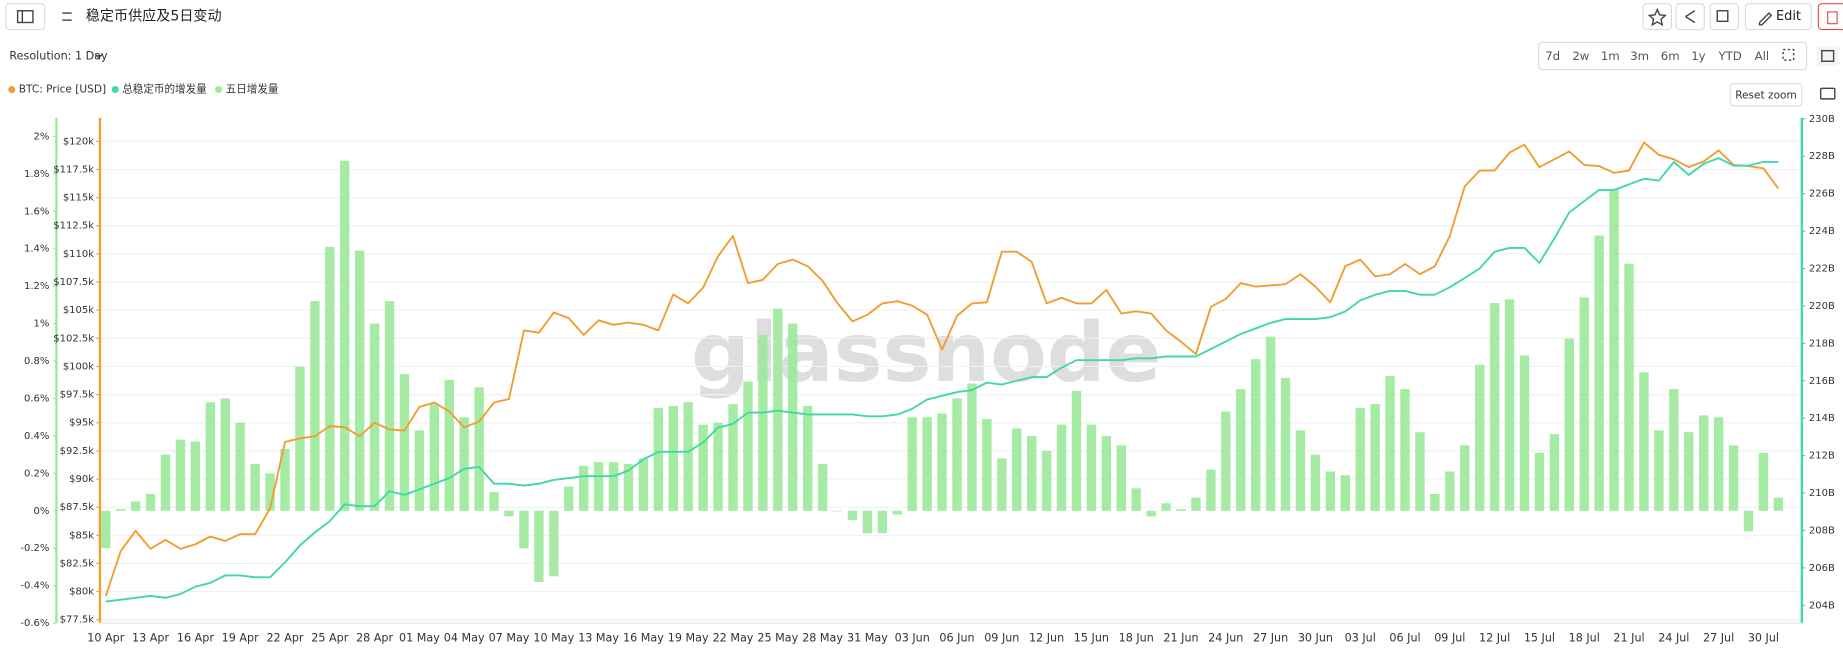 The width and height of the screenshot is (1843, 655). What do you see at coordinates (115, 89) in the screenshot?
I see `legend-marker` at bounding box center [115, 89].